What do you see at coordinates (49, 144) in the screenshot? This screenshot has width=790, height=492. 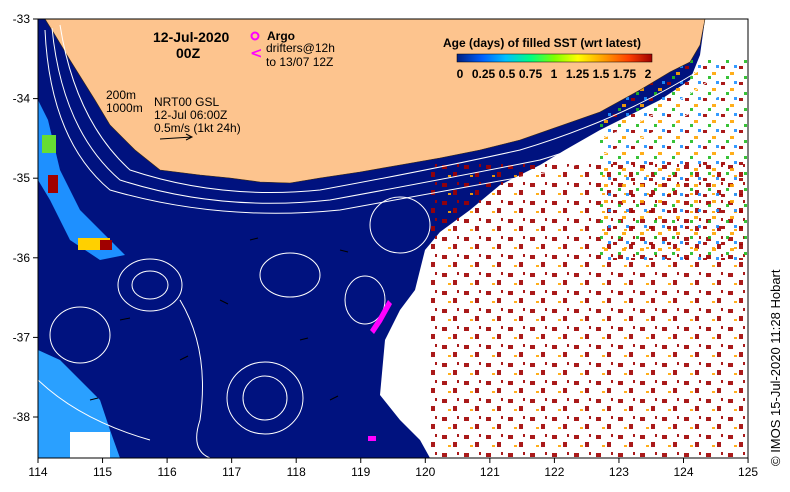 I see `age-patch-green` at bounding box center [49, 144].